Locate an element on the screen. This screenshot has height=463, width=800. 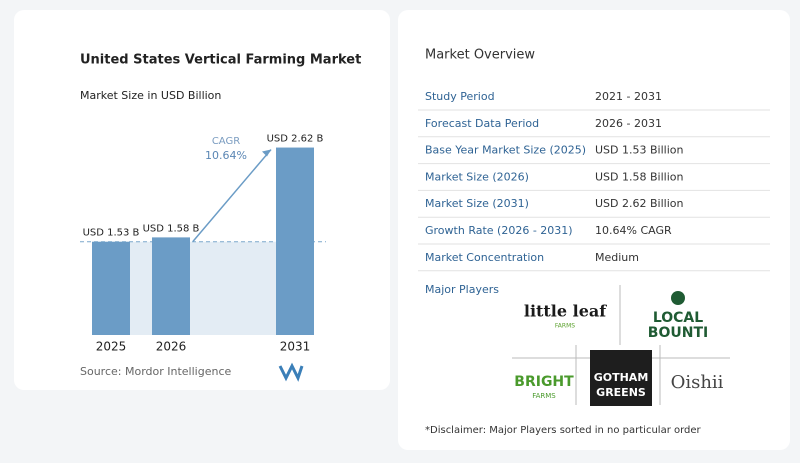
row-label: Forecast Data Period is located at coordinates (482, 123).